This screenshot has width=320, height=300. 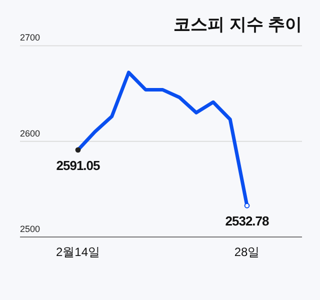 What do you see at coordinates (30, 133) in the screenshot?
I see `y-tick-label: 2600` at bounding box center [30, 133].